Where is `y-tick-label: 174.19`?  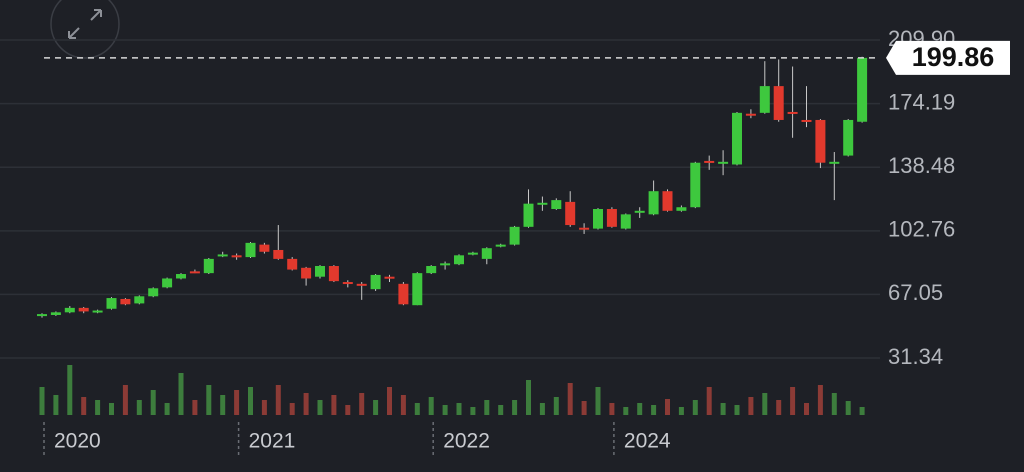 y-tick-label: 174.19 is located at coordinates (921, 101).